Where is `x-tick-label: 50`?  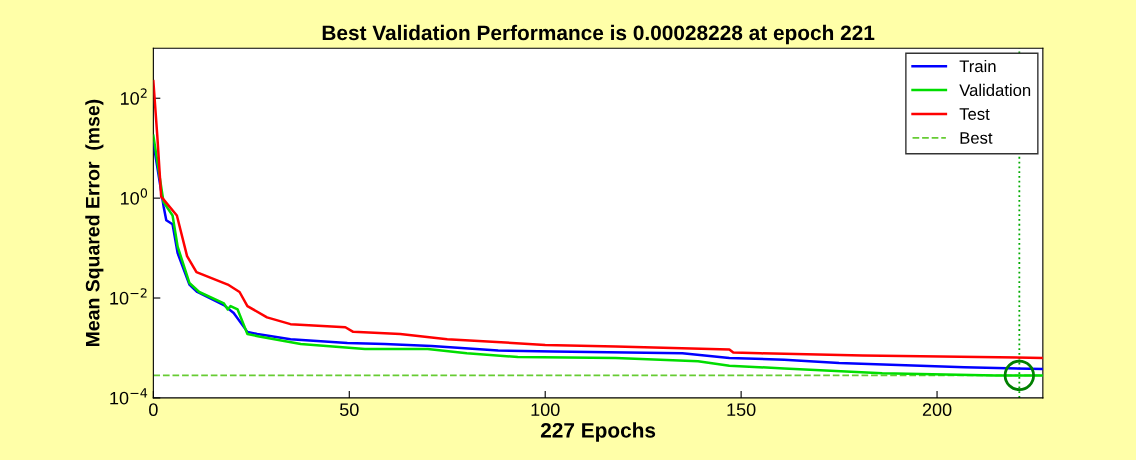
x-tick-label: 50 is located at coordinates (349, 410).